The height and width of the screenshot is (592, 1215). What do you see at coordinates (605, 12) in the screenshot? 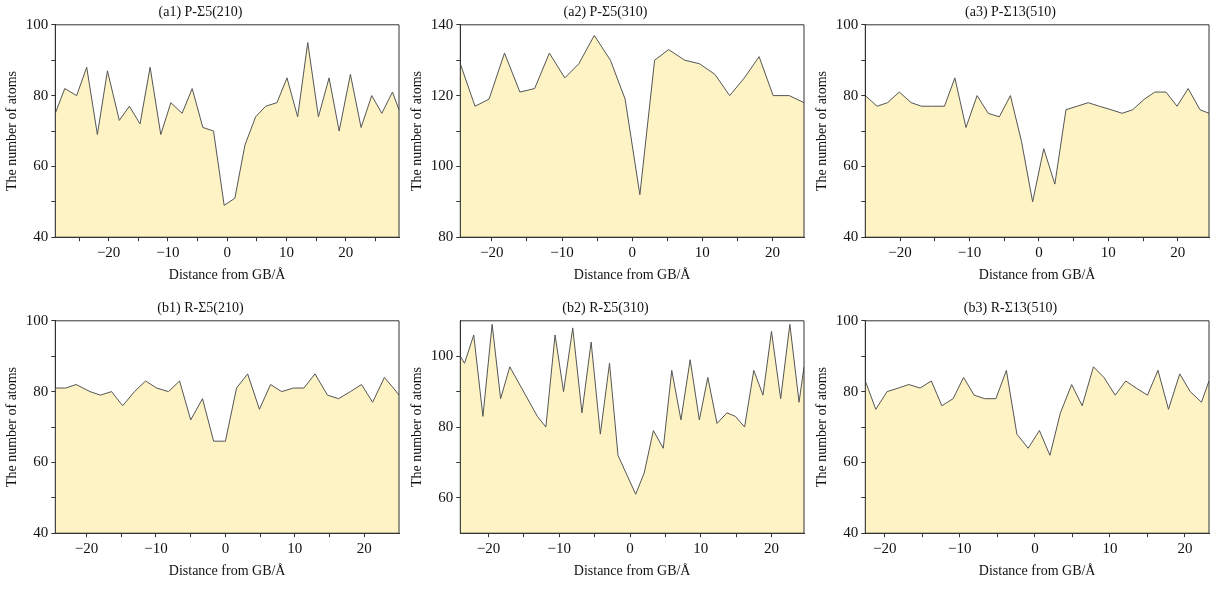
I see `chart-title: (a2) P-Σ5(310)` at bounding box center [605, 12].